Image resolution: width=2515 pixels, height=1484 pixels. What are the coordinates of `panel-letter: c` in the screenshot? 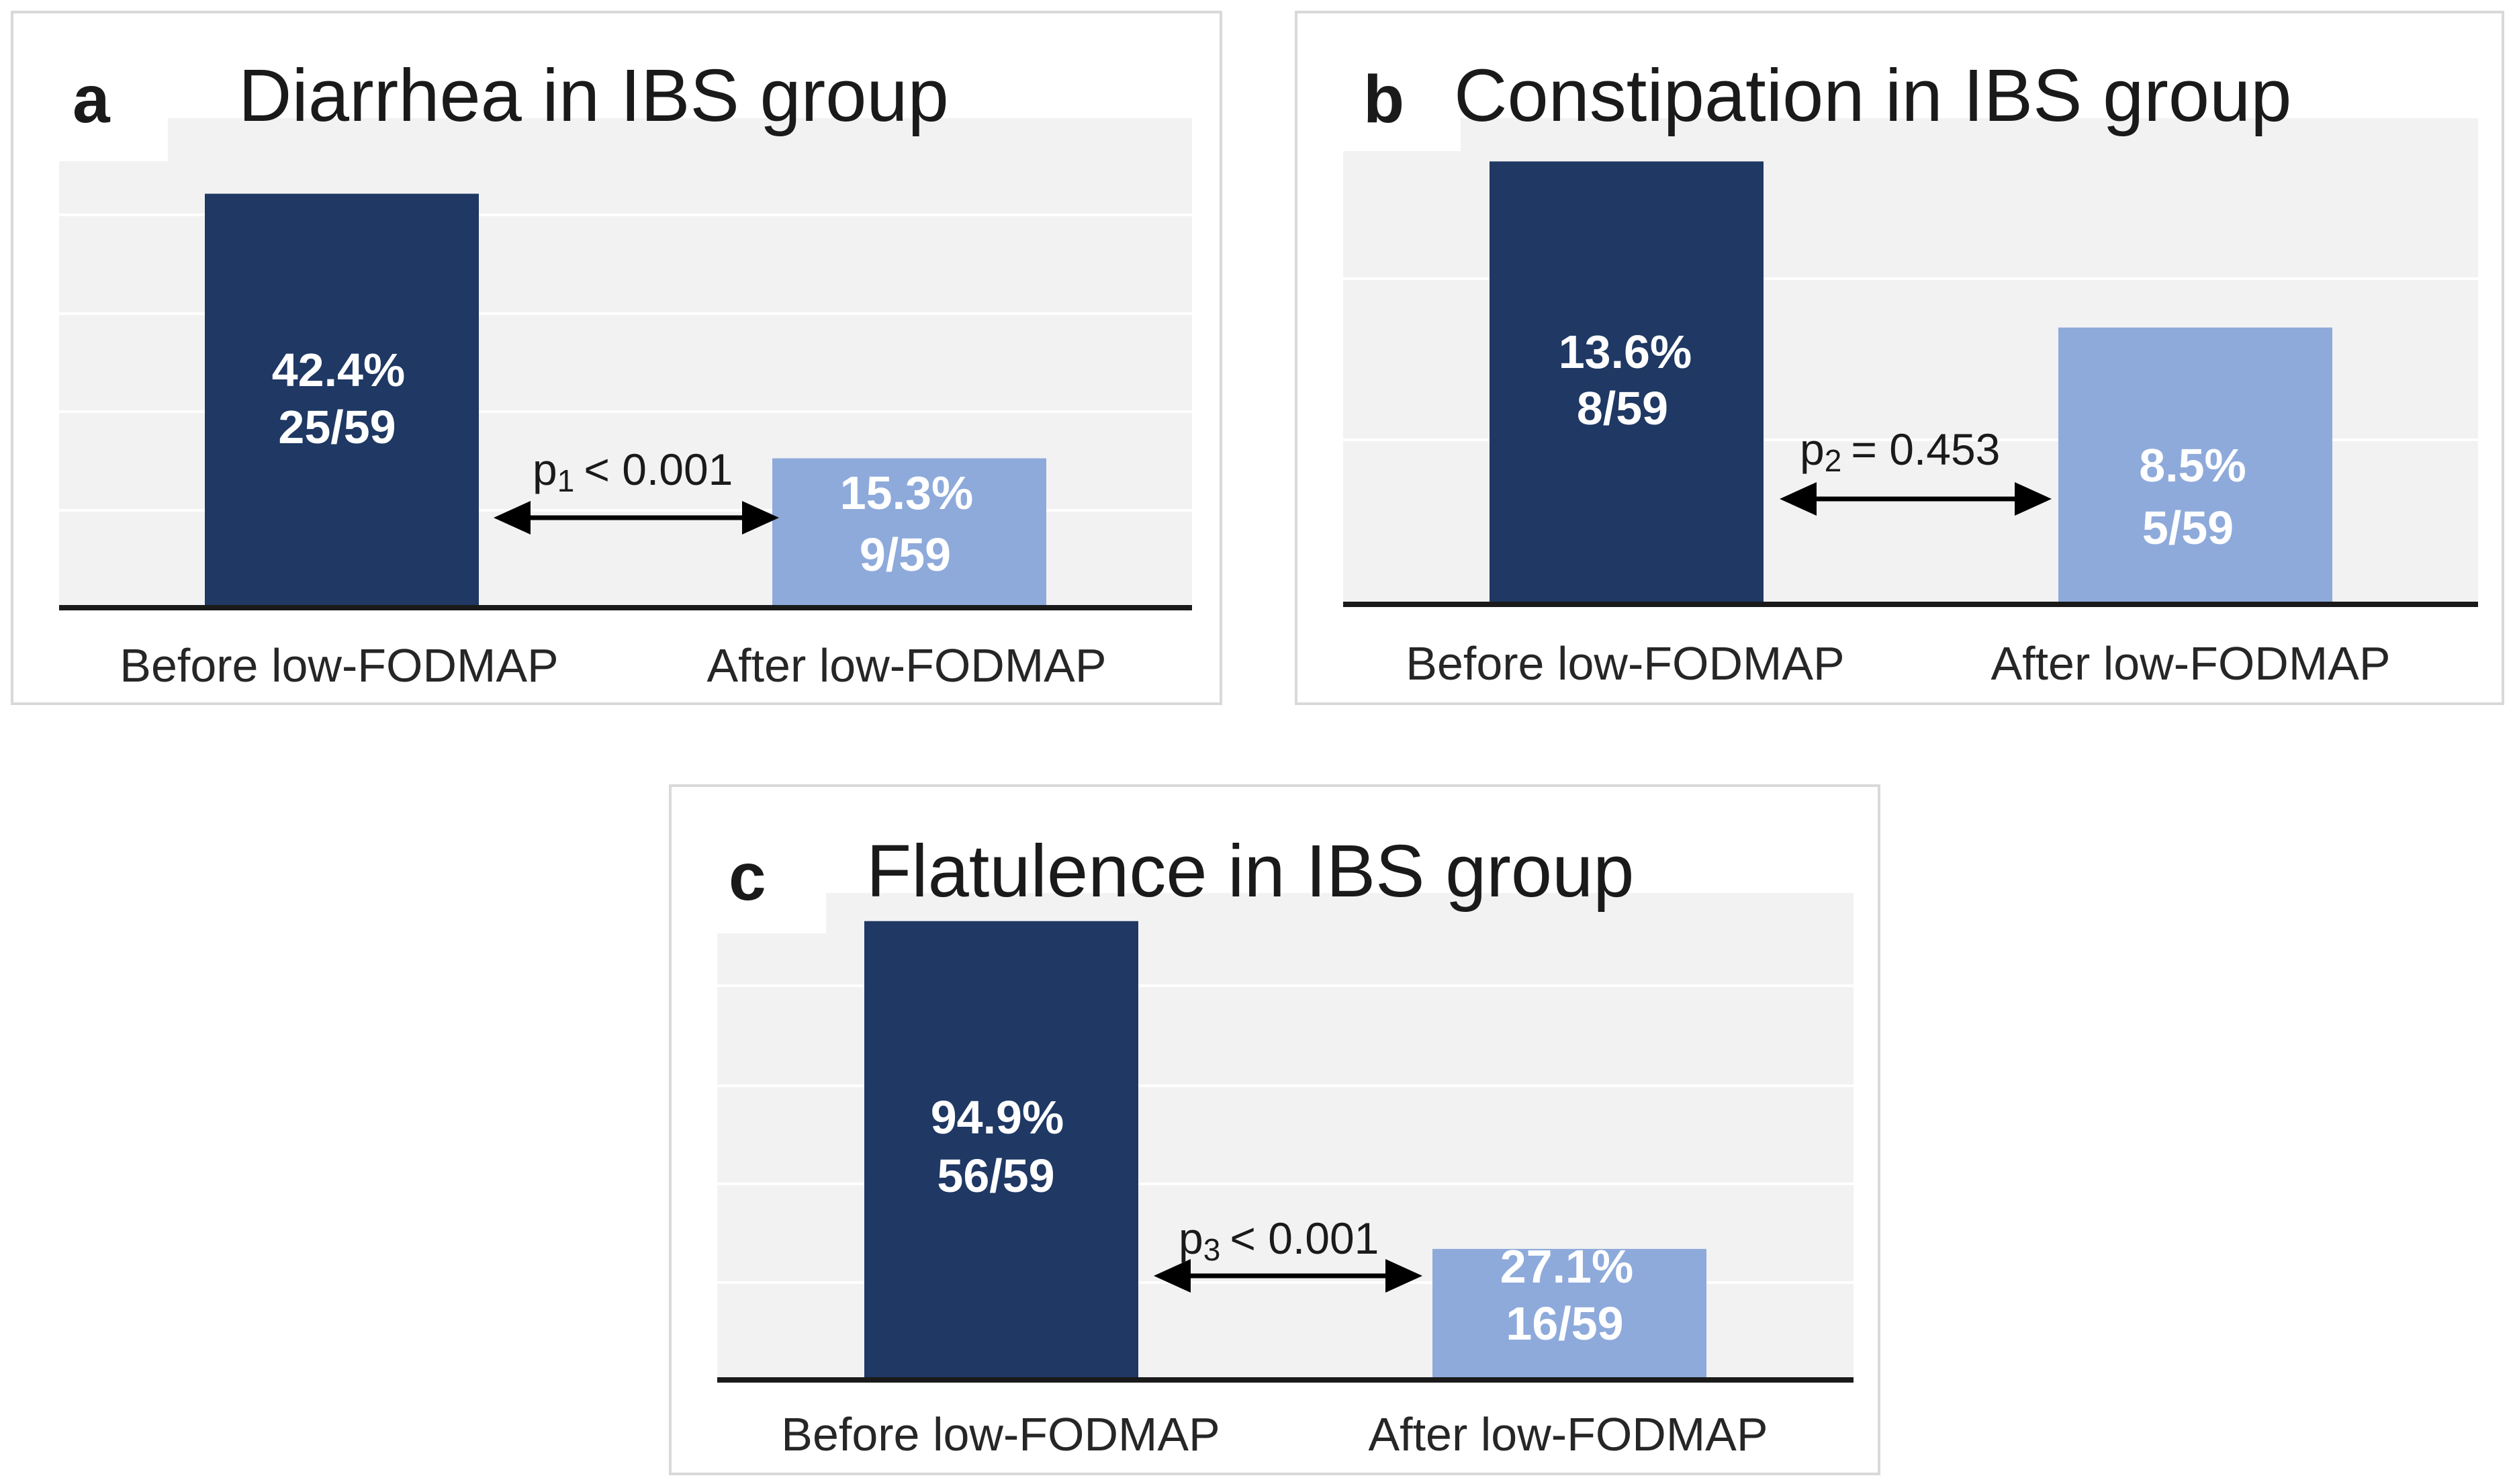 It's located at (747, 877).